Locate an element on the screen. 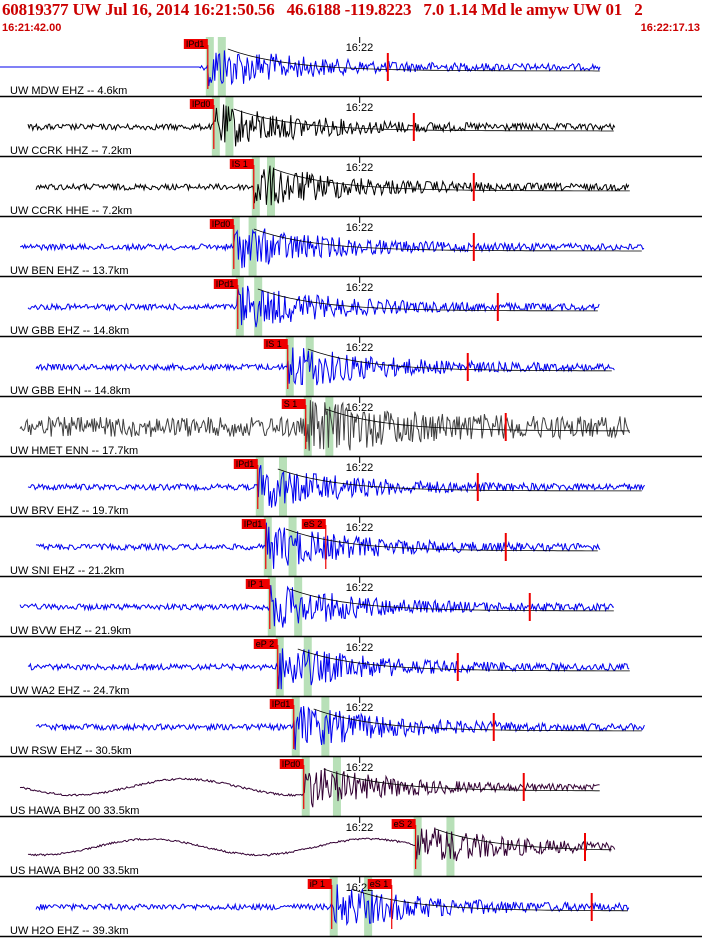 The width and height of the screenshot is (702, 938). extra-pick-label: eS 1 is located at coordinates (379, 884).